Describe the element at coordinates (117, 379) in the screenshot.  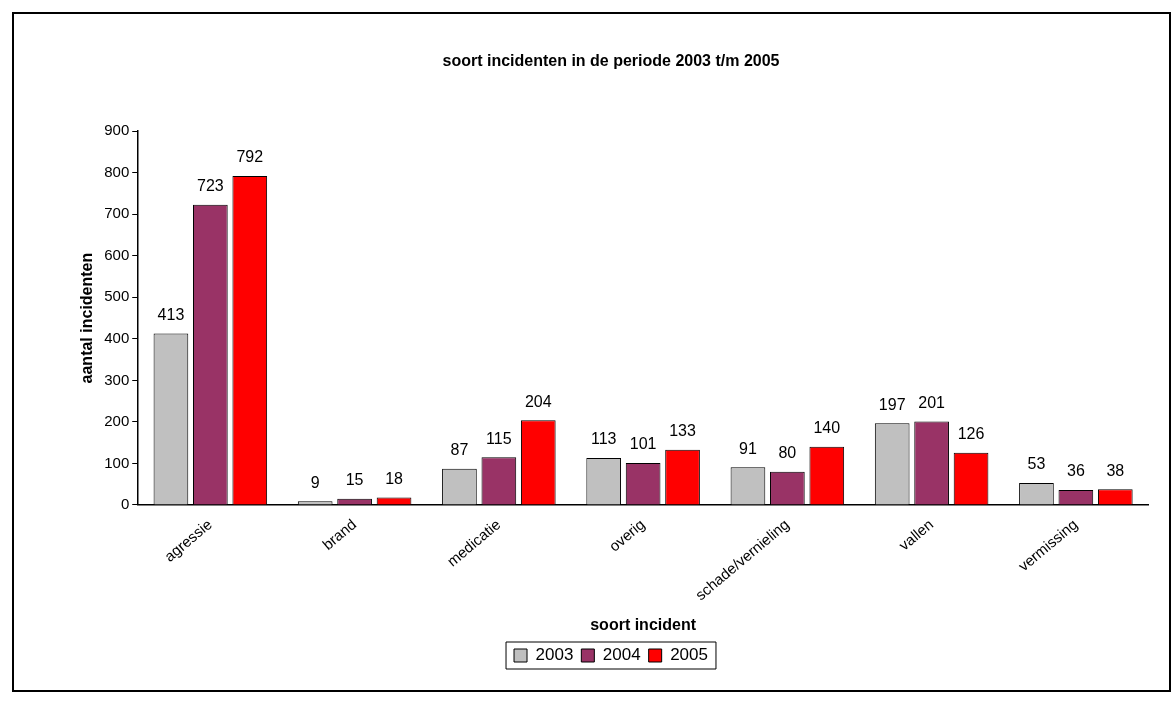
I see `y-tick-label: 300` at that location.